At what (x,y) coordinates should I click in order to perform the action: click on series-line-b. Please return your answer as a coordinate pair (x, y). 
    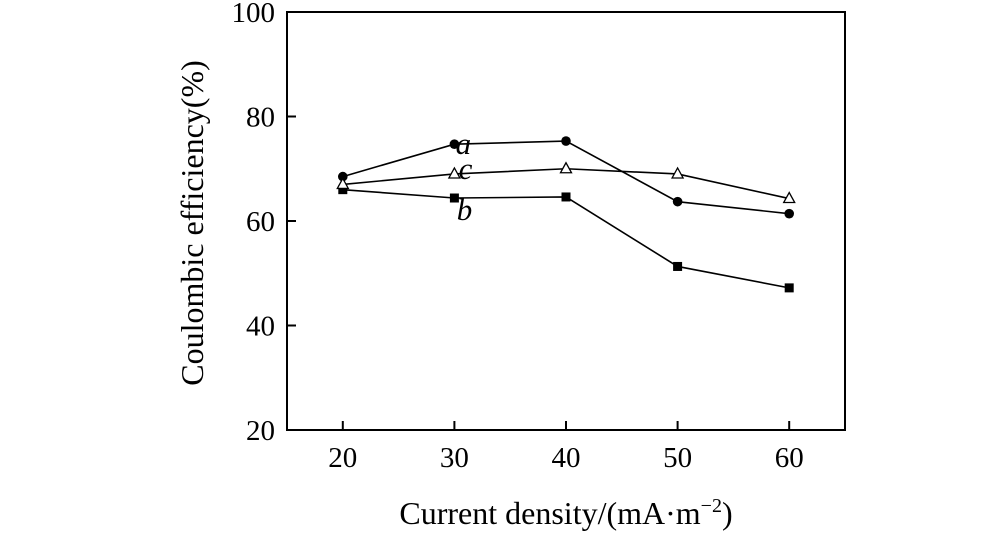
    Looking at the image, I should click on (566, 238).